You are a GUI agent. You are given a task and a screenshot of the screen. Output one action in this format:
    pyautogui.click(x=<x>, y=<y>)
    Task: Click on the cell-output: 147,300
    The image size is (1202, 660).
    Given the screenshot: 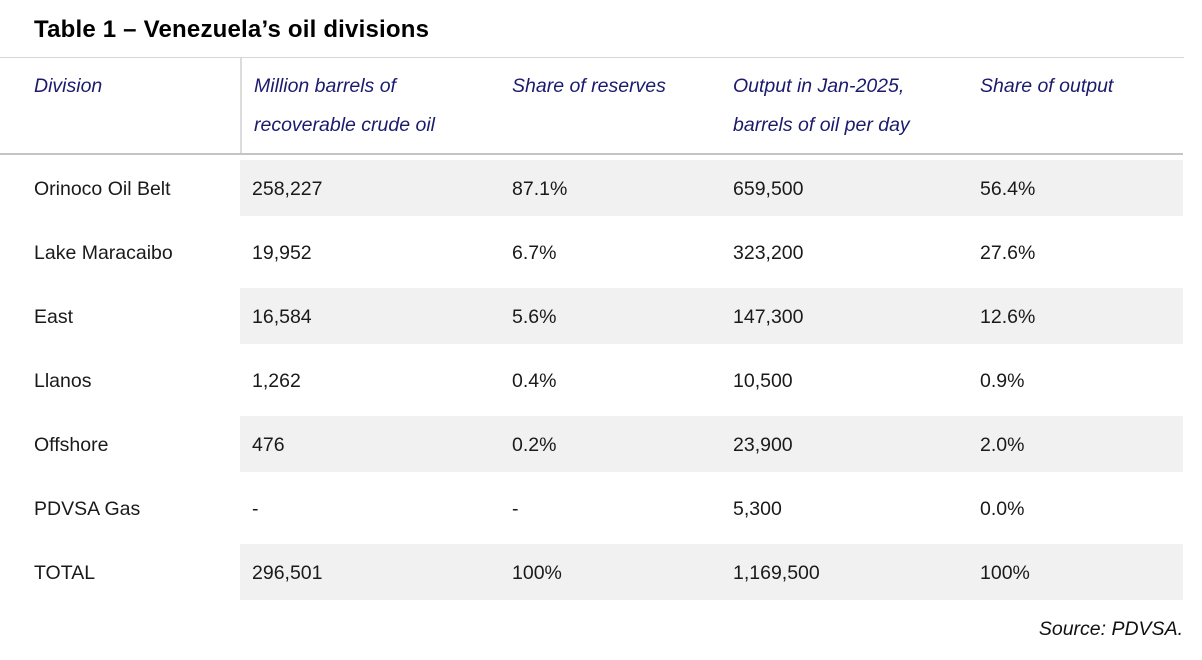 What is the action you would take?
    pyautogui.click(x=768, y=316)
    